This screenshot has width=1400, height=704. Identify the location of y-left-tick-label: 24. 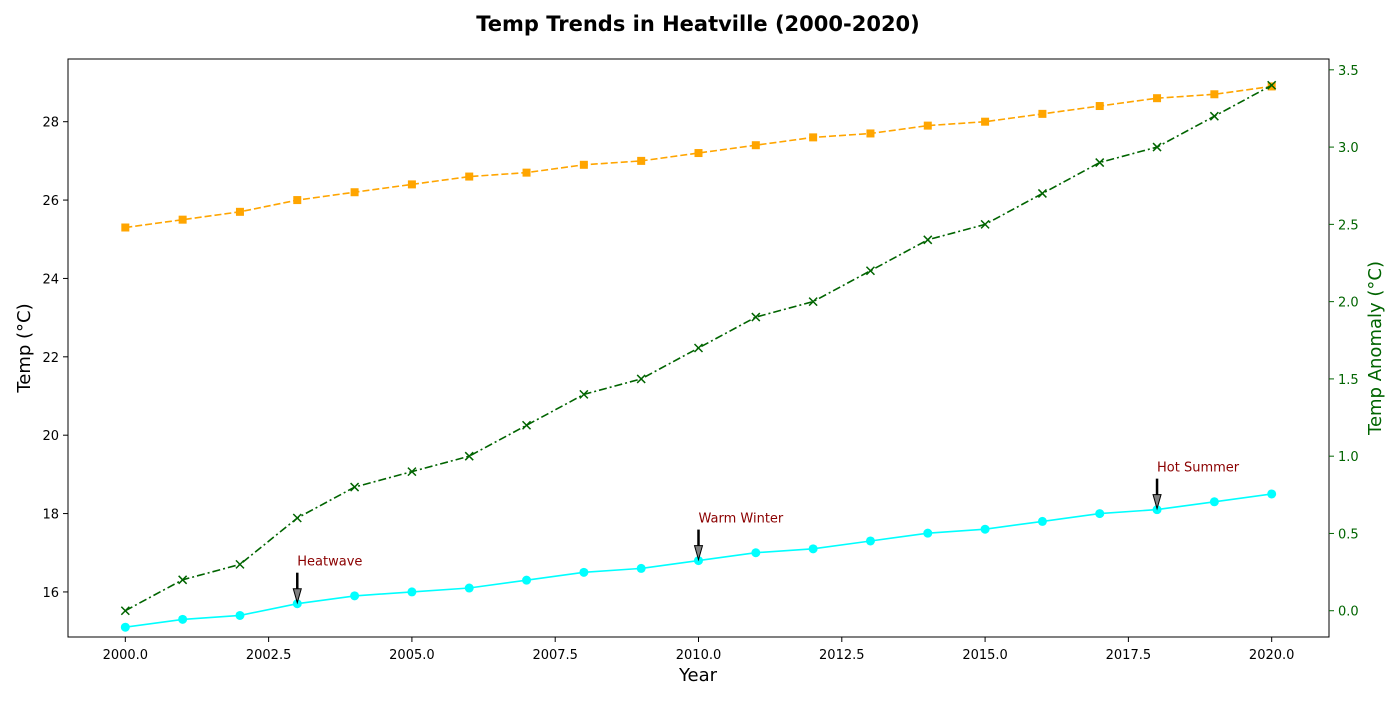
(50, 279).